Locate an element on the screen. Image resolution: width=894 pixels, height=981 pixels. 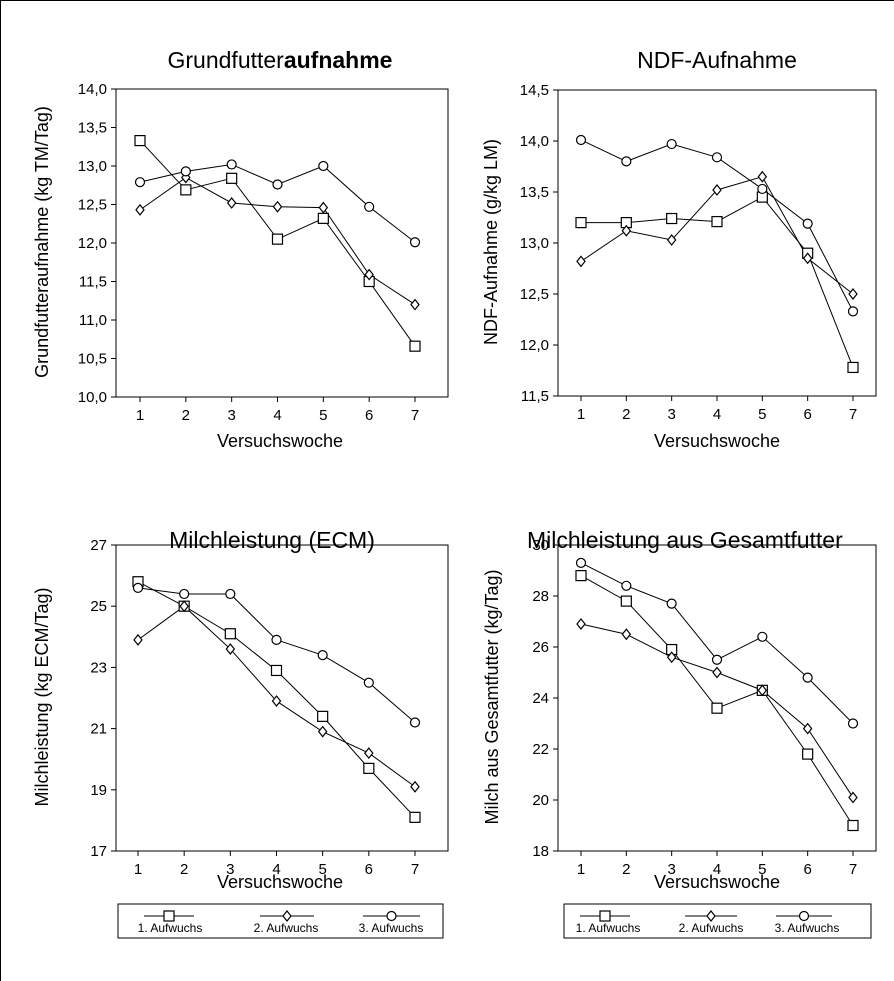
y-axis-label: Milchleistung (kg ECM/Tag) is located at coordinates (42, 696).